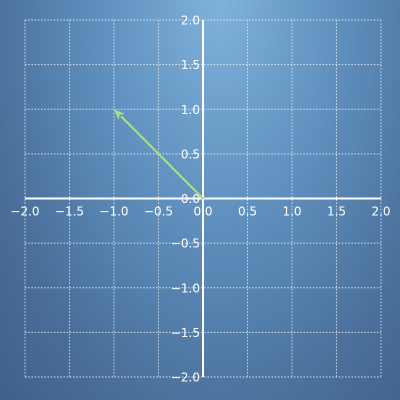  Describe the element at coordinates (158, 212) in the screenshot. I see `x-tick-label: −0.5` at that location.